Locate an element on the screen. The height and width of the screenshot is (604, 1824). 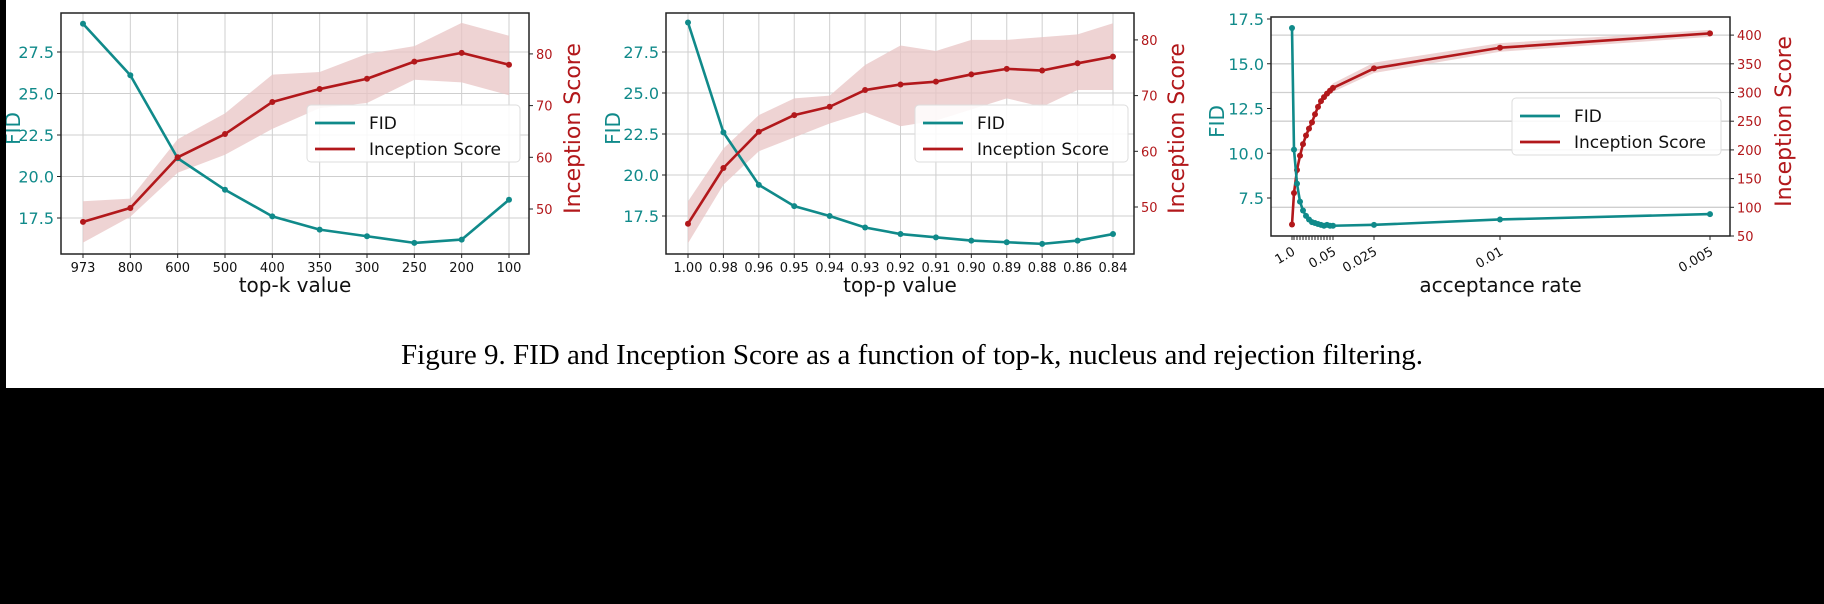
x-tick-label: 0.89 is located at coordinates (1006, 268).